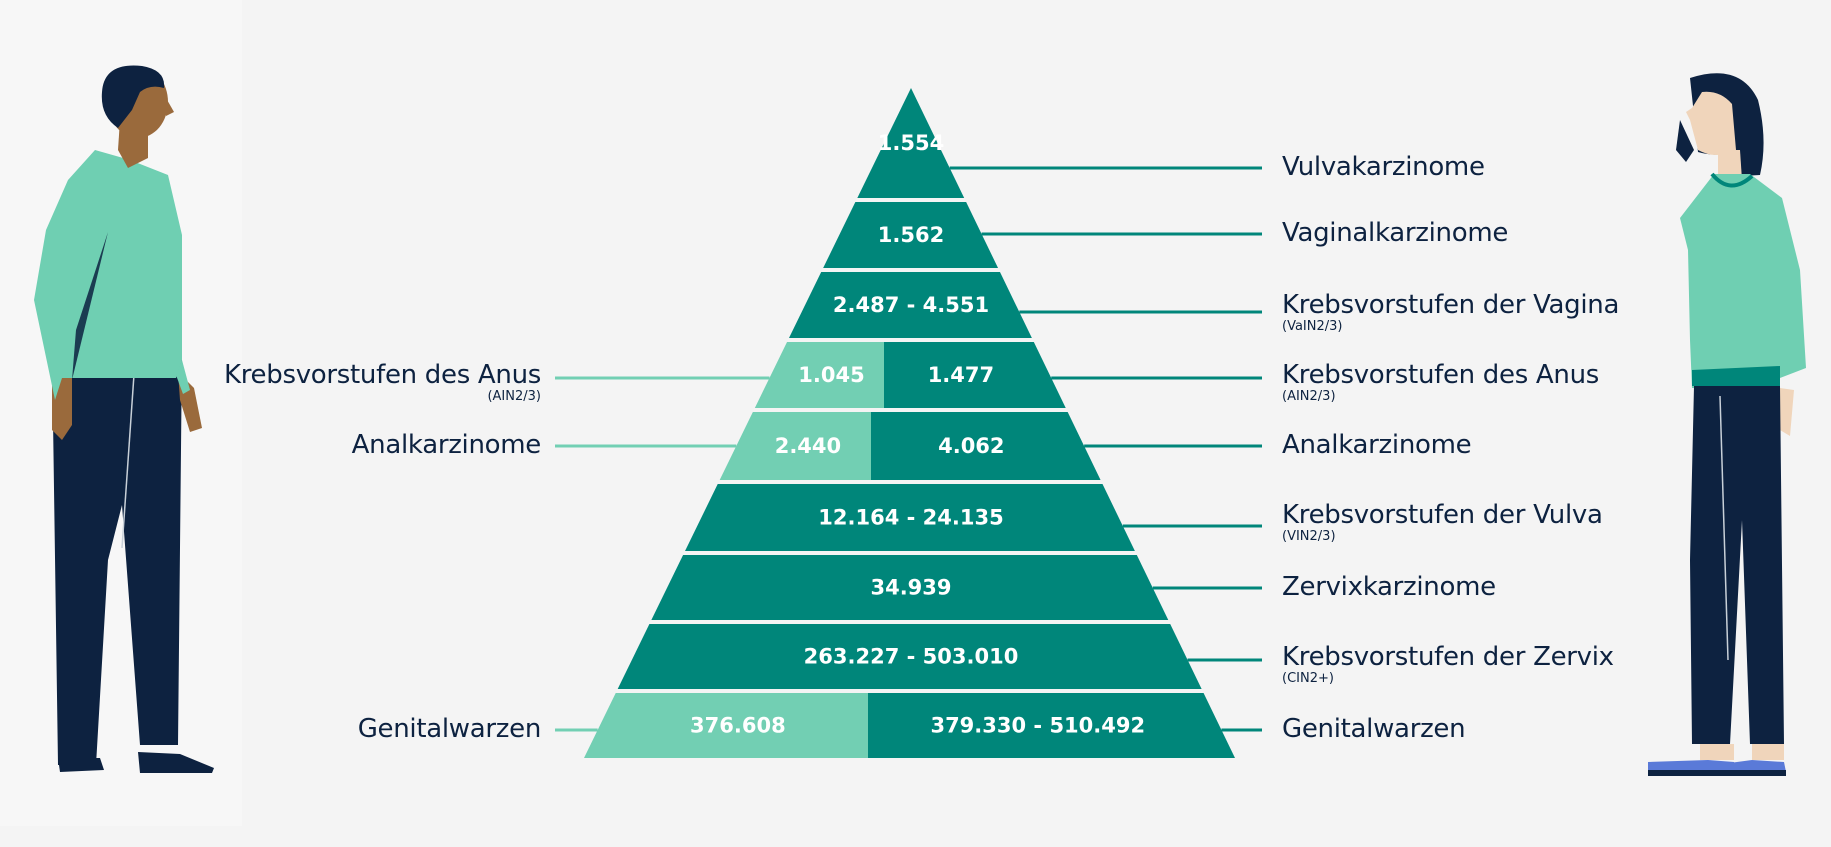 The height and width of the screenshot is (847, 1831). Describe the element at coordinates (124, 419) in the screenshot. I see `man-figure-icon` at that location.